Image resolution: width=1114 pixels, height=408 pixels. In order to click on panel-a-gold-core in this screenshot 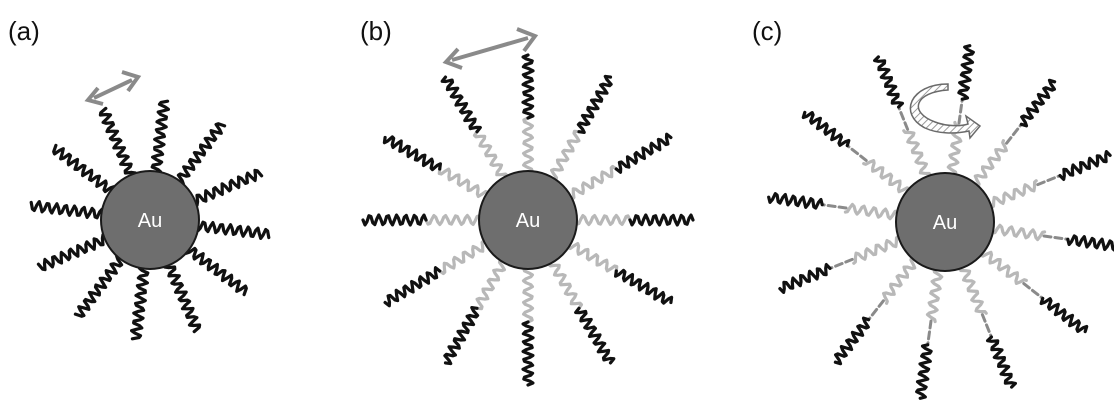, I will do `click(150, 220)`.